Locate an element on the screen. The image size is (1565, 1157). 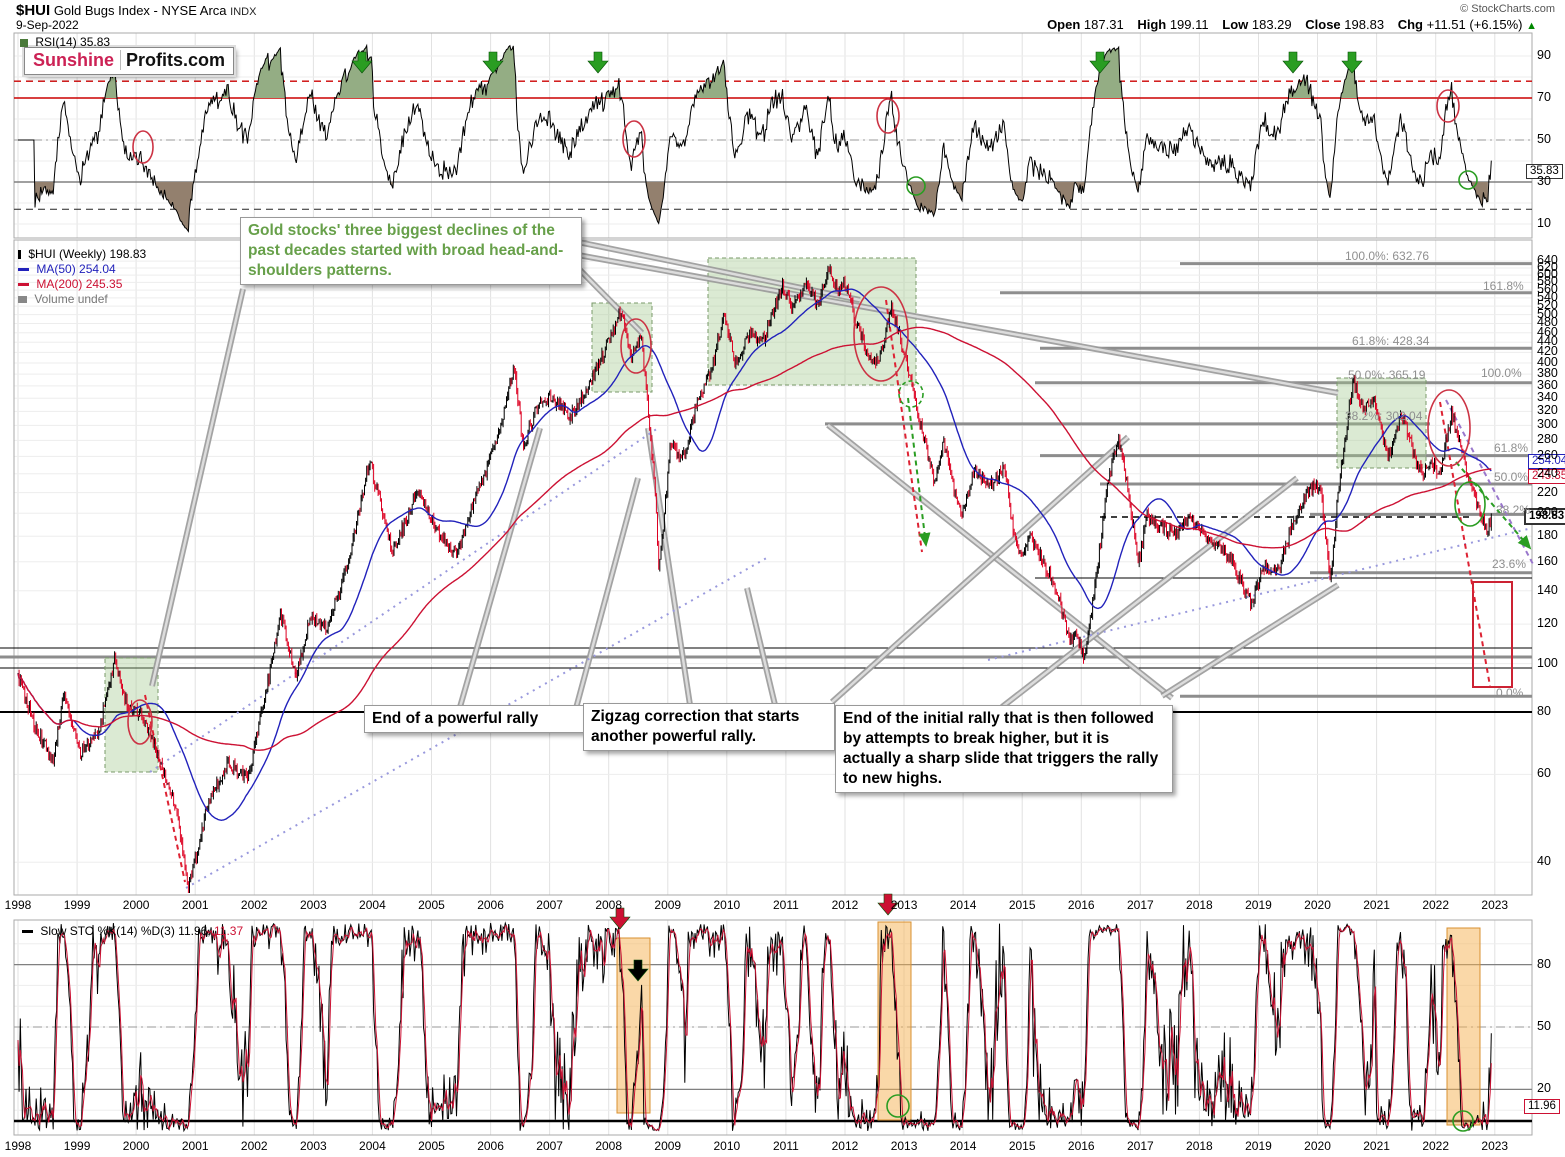
sto-x-year: 1999 is located at coordinates (77, 1146).